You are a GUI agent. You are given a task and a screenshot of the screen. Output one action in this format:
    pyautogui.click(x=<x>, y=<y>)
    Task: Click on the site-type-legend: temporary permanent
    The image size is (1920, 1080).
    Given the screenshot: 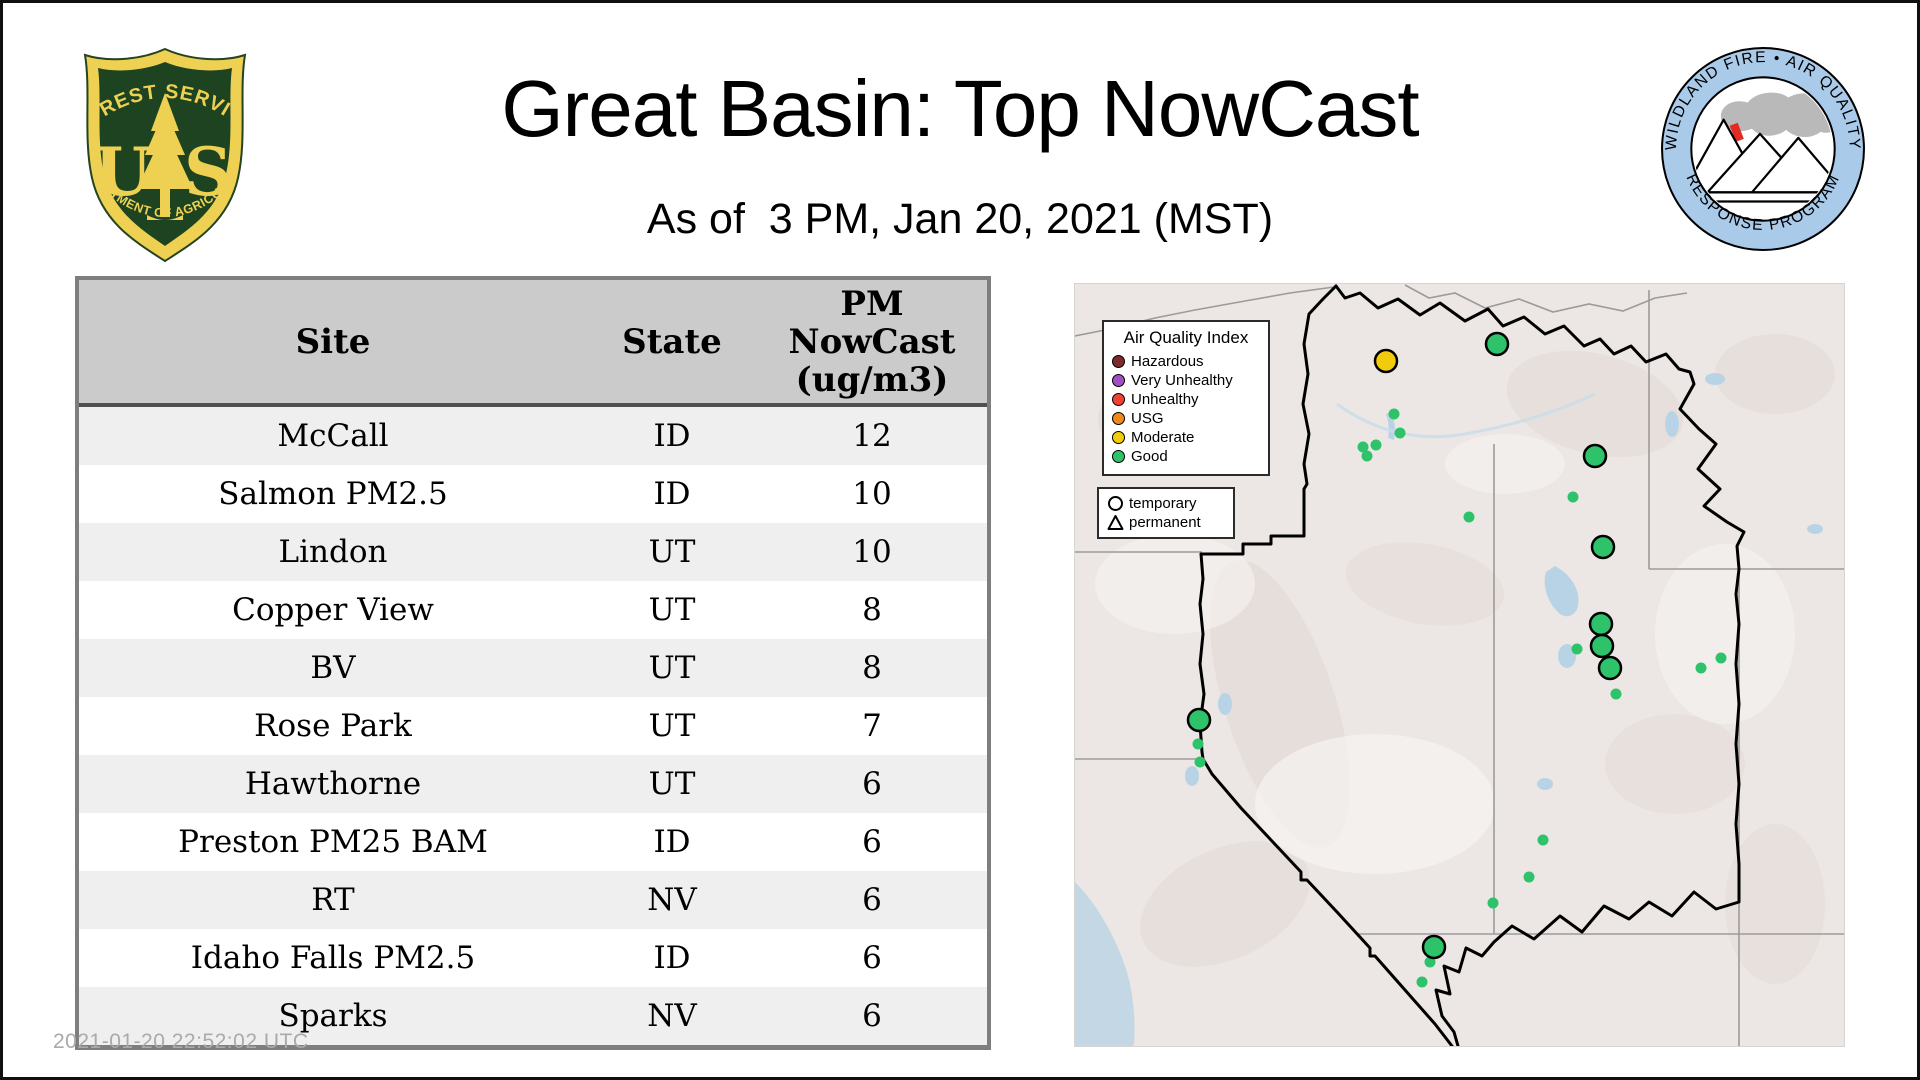 What is the action you would take?
    pyautogui.click(x=1166, y=513)
    